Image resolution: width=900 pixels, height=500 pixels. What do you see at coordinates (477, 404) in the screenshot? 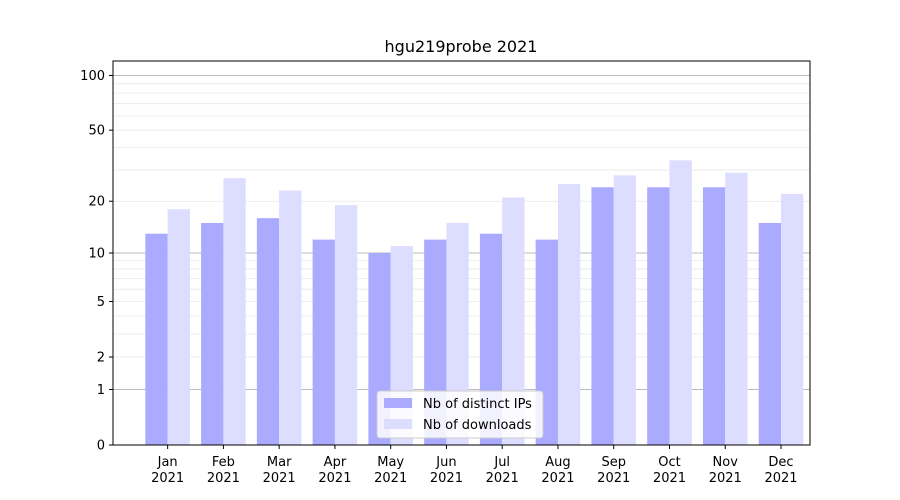
I see `legend-label: Nb of distinct IPs` at bounding box center [477, 404].